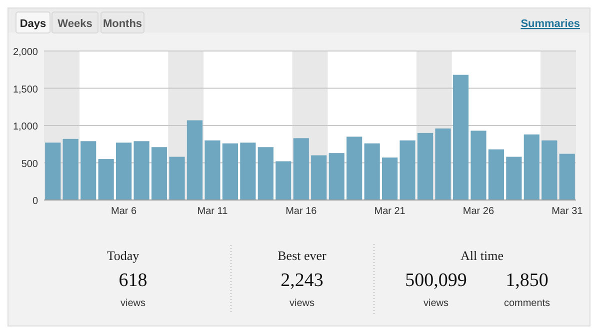 This screenshot has width=600, height=334. What do you see at coordinates (25, 90) in the screenshot?
I see `y-tick-label: 1,500` at bounding box center [25, 90].